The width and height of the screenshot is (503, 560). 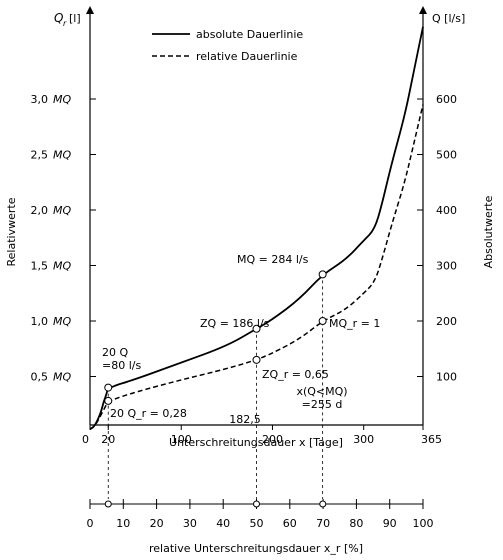 I want to click on right-tick-label: 100, so click(x=446, y=377).